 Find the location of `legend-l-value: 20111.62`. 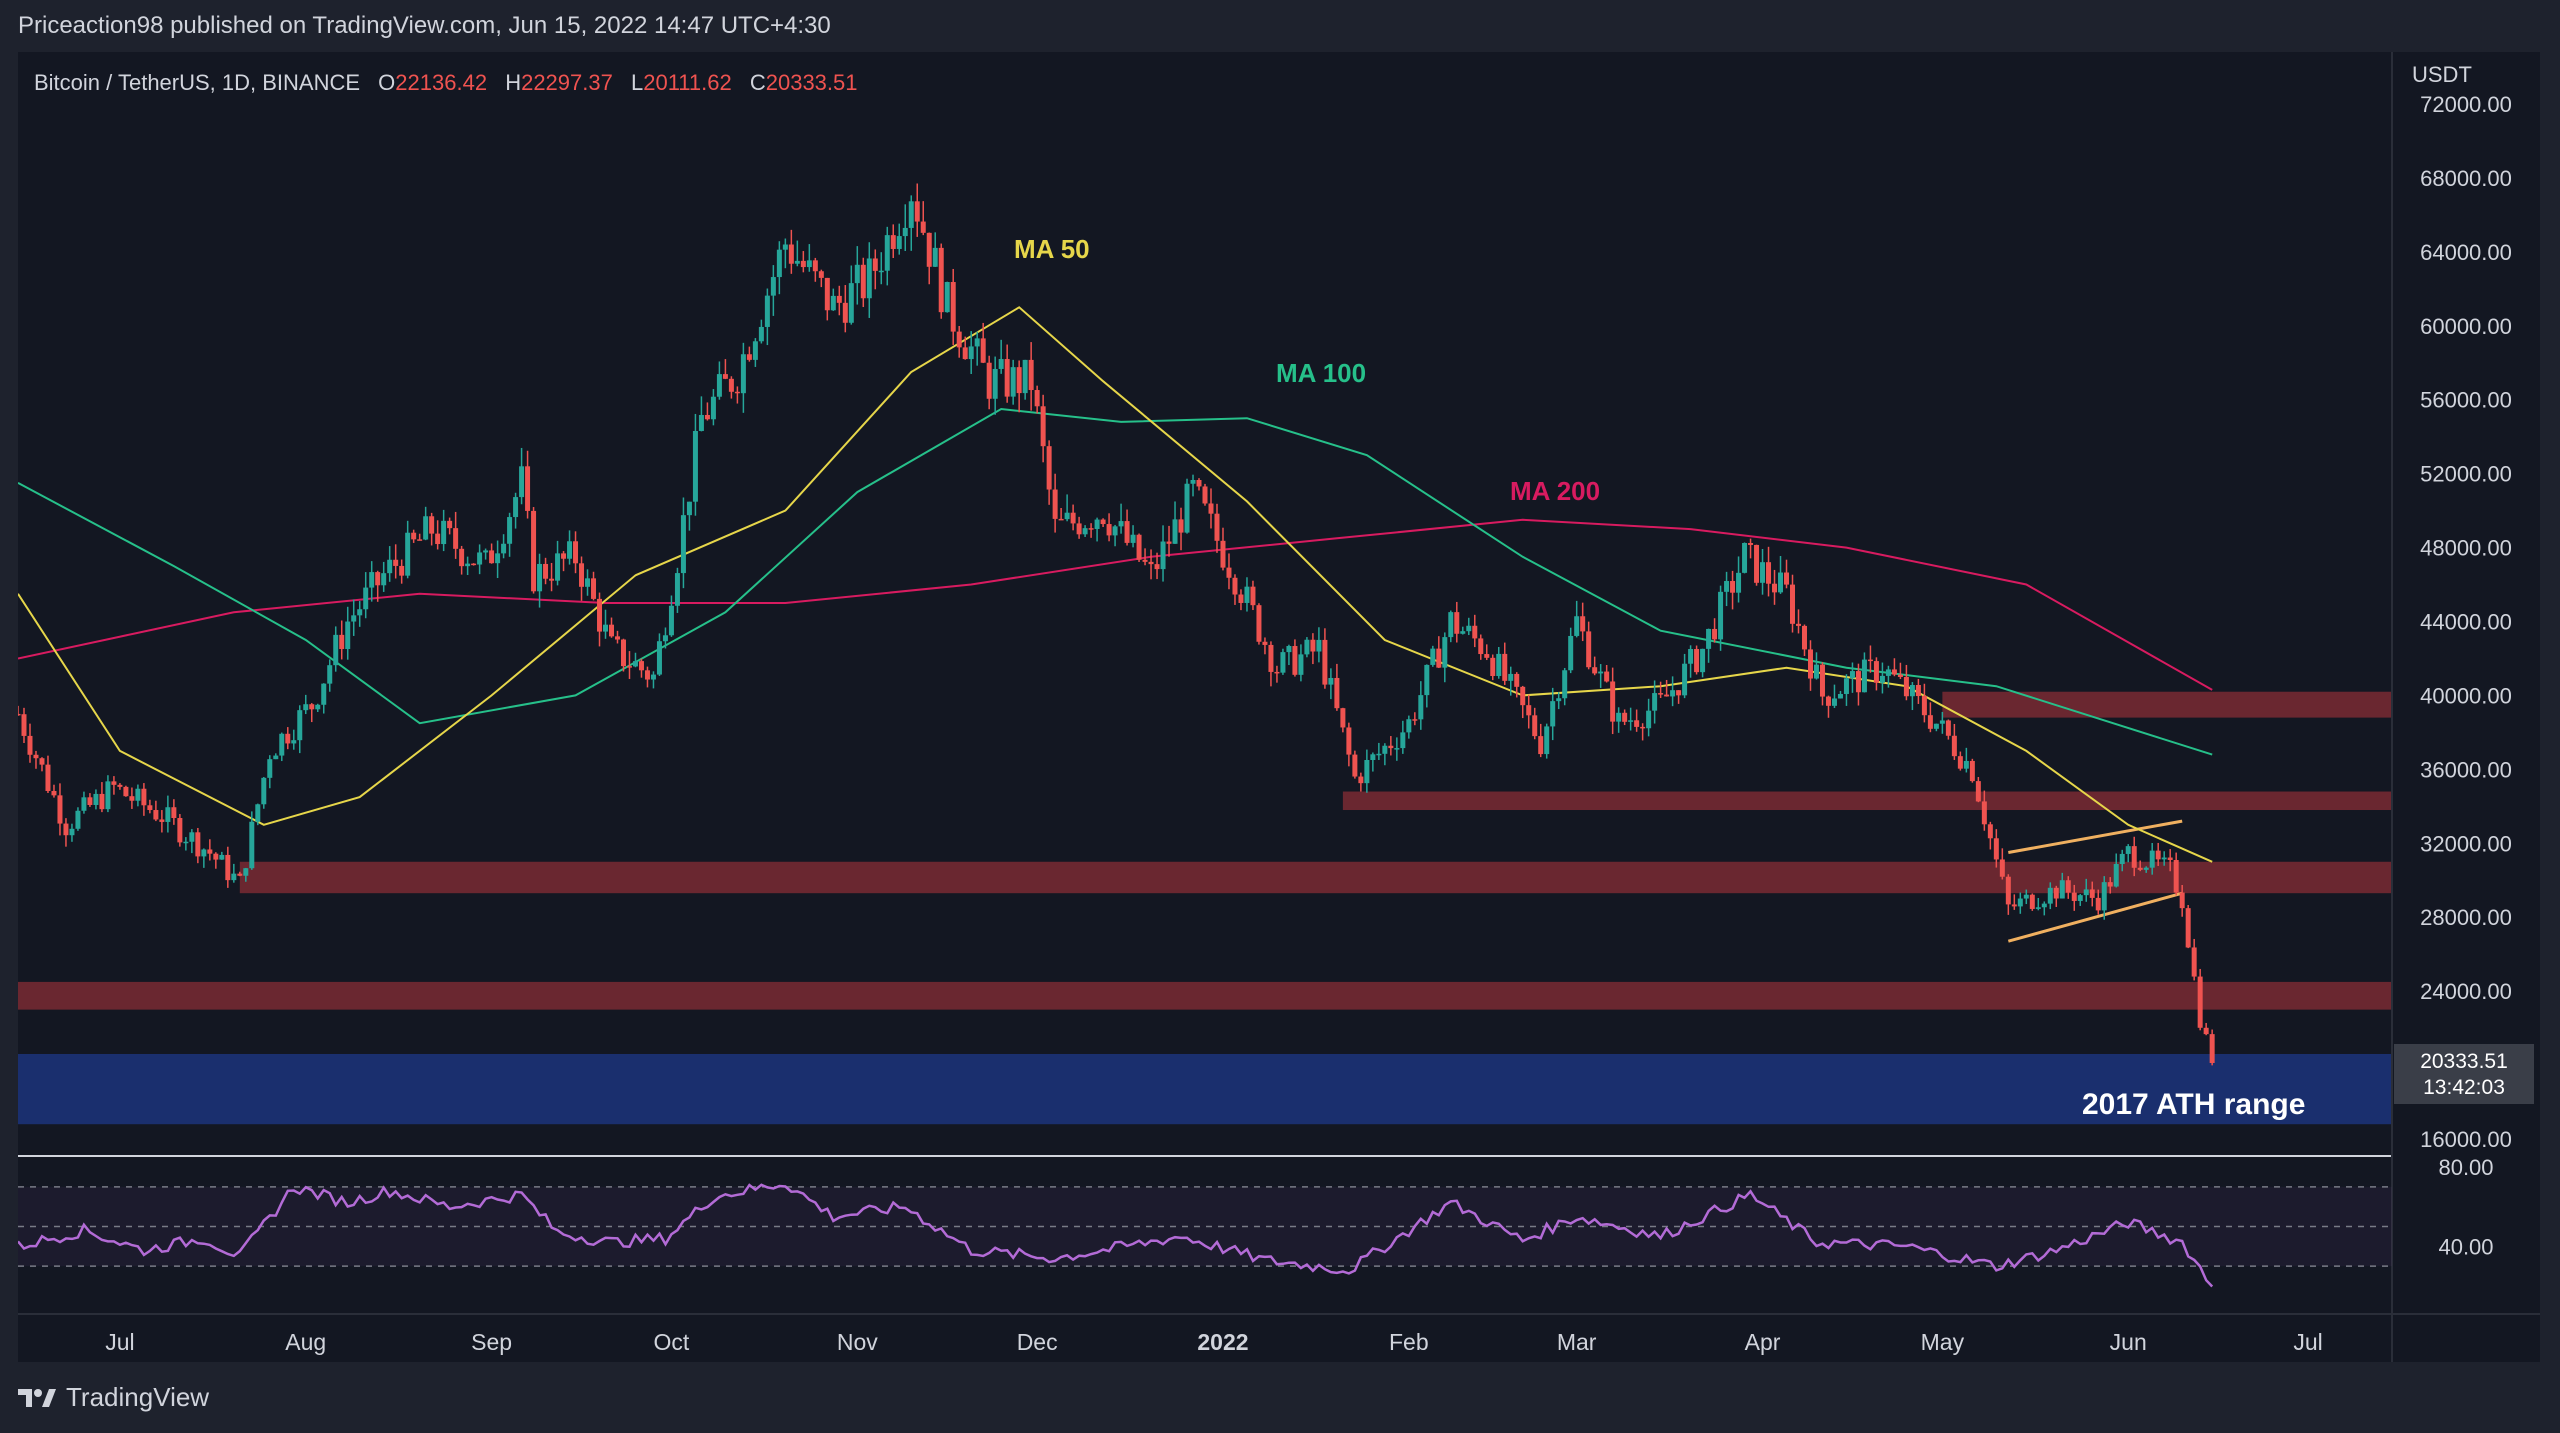

legend-l-value: 20111.62 is located at coordinates (687, 82).